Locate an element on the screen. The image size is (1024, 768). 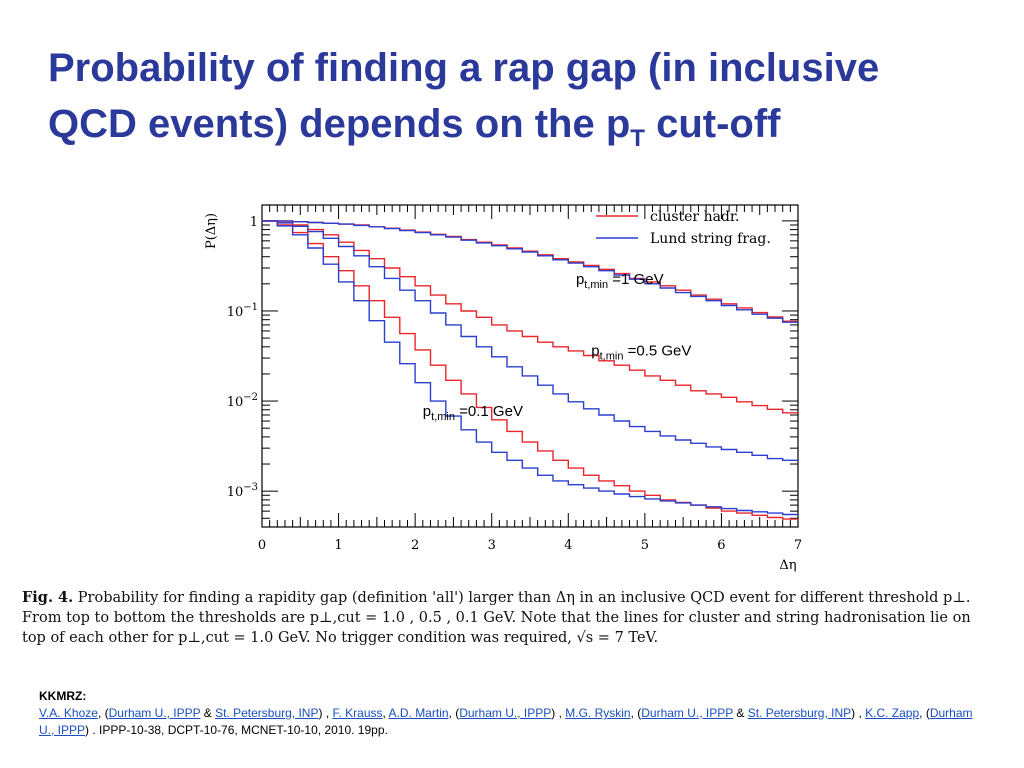
x-tick-label: 2 is located at coordinates (415, 545).